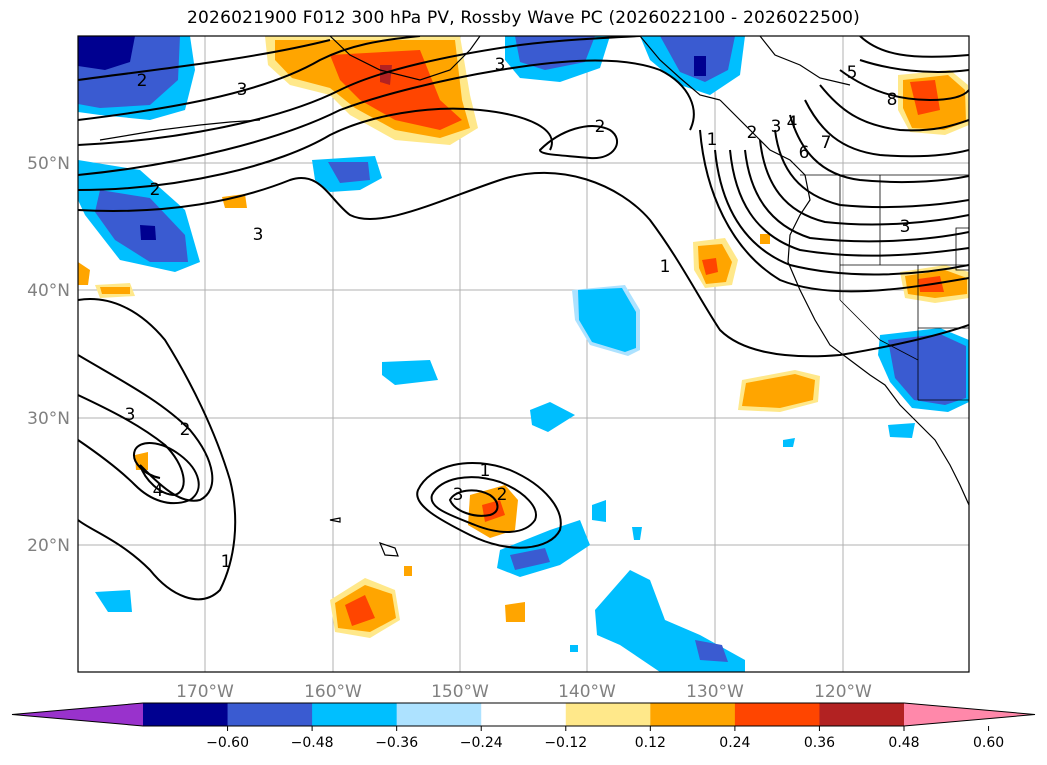 The height and width of the screenshot is (765, 1047). What do you see at coordinates (819, 743) in the screenshot?
I see `colorbar-tick-label: 0.36` at bounding box center [819, 743].